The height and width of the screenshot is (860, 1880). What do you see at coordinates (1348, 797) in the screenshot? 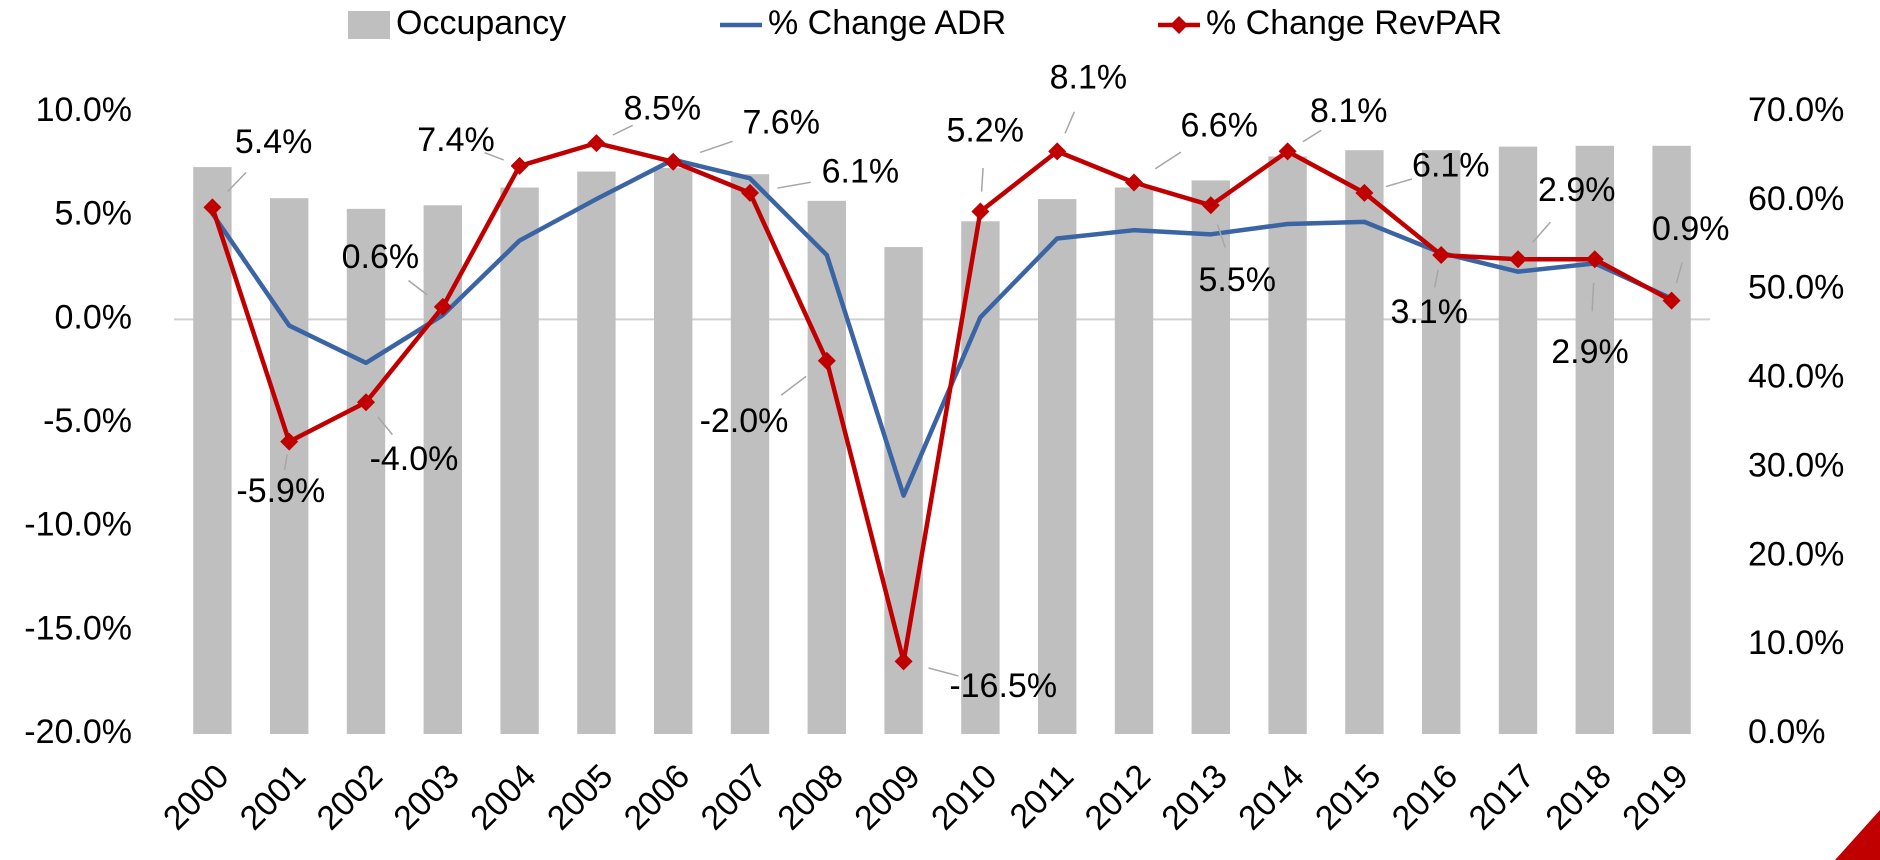
I see `x-tick-label: 2015` at bounding box center [1348, 797].